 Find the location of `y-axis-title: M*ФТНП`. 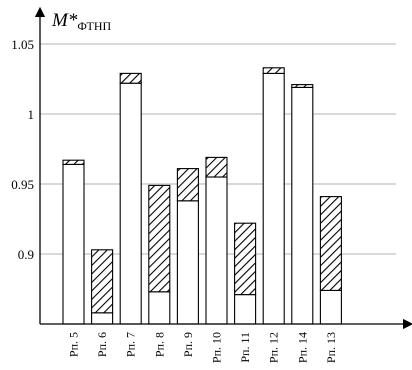

y-axis-title: M*ФТНП is located at coordinates (81, 21).